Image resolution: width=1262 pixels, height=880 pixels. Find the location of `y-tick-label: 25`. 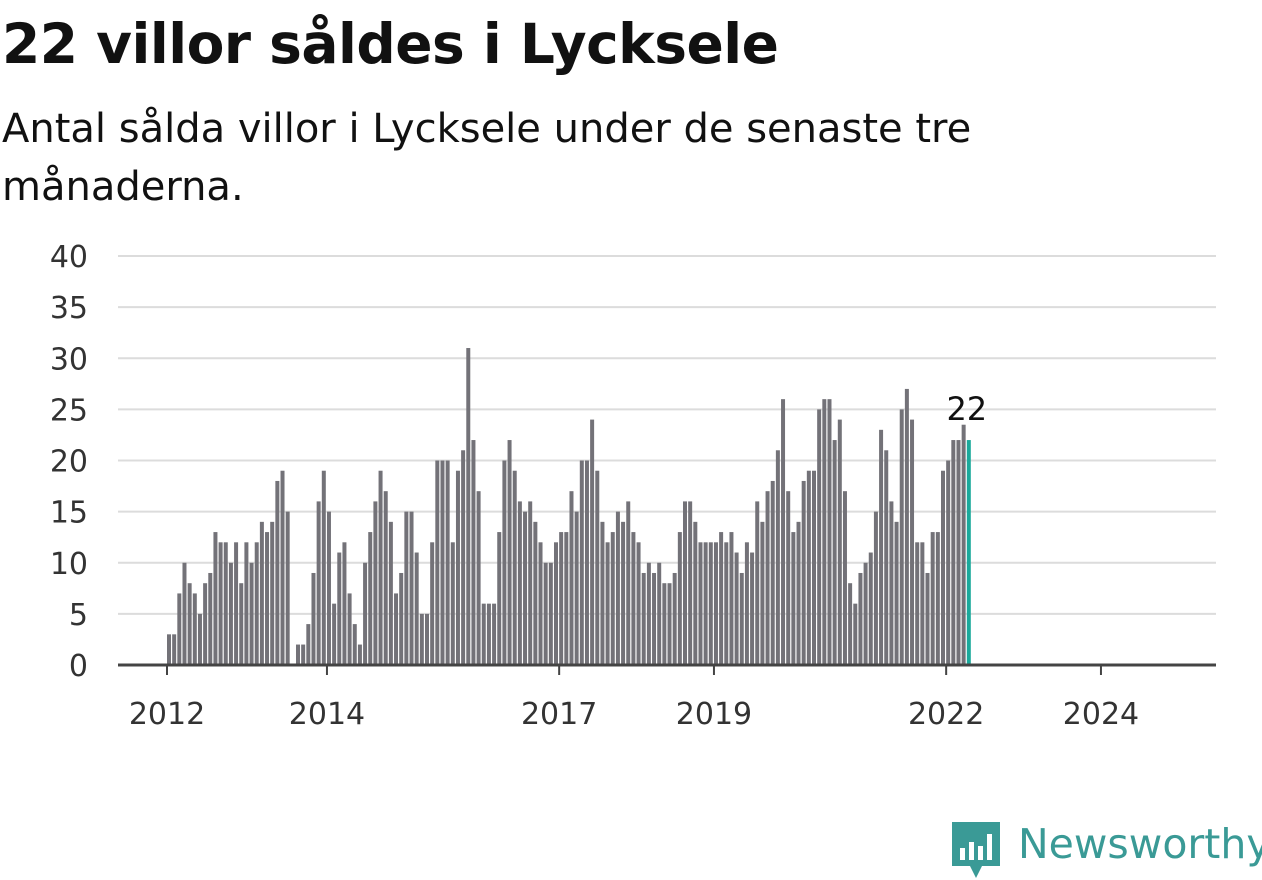

y-tick-label: 25 is located at coordinates (69, 410).